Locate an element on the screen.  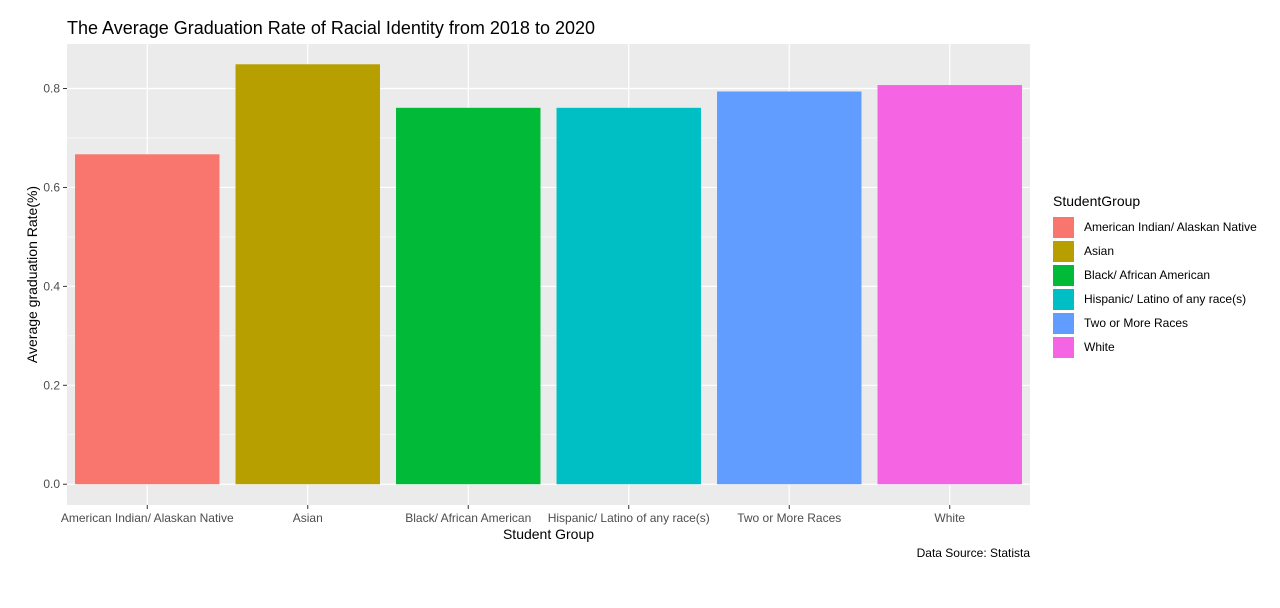
legend-item: Two or More Races is located at coordinates (1155, 323).